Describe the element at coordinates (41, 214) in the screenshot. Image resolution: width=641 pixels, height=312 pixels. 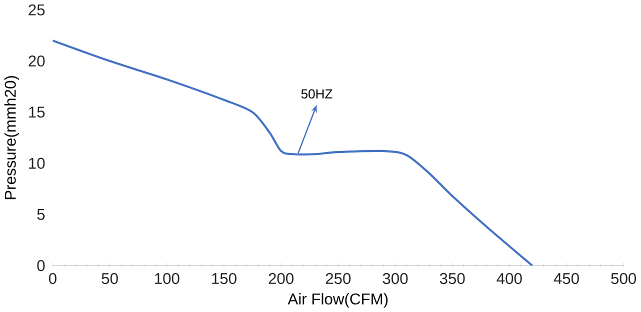
I see `y-tick-label: 5` at that location.